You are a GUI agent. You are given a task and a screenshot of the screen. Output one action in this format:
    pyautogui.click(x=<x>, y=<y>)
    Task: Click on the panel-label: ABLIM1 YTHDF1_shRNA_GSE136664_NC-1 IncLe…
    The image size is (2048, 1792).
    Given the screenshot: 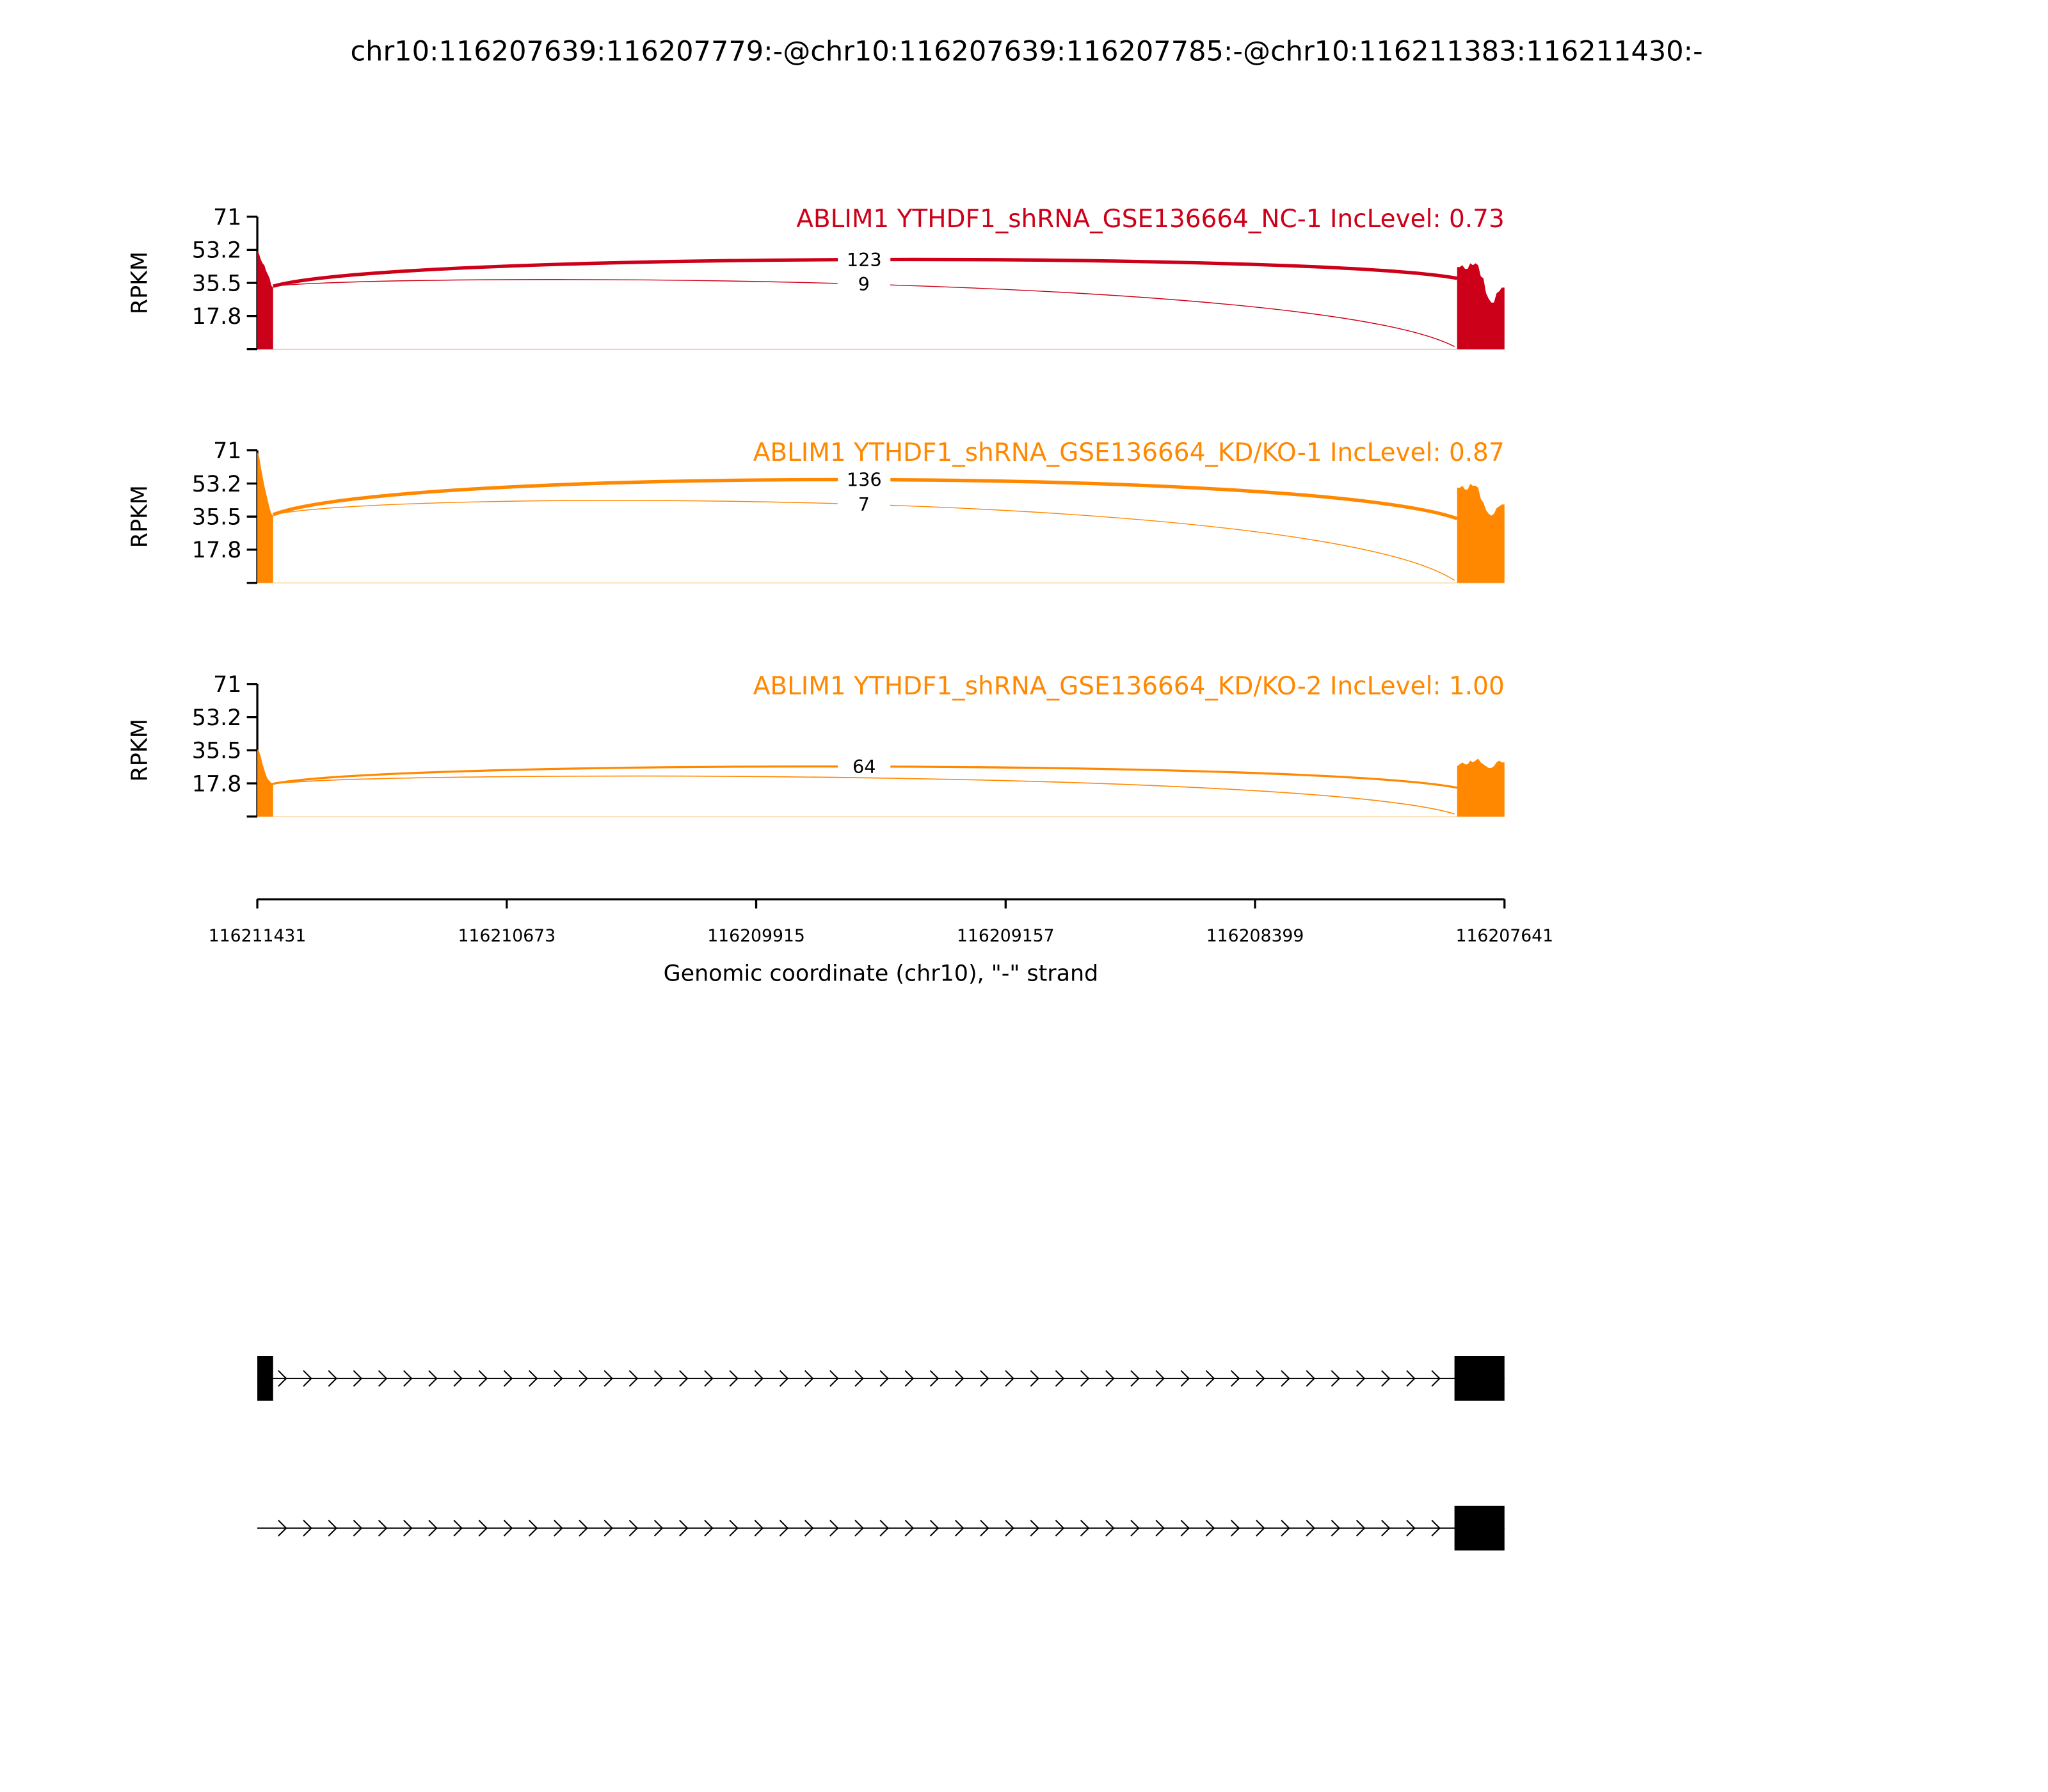 What is the action you would take?
    pyautogui.click(x=1150, y=219)
    